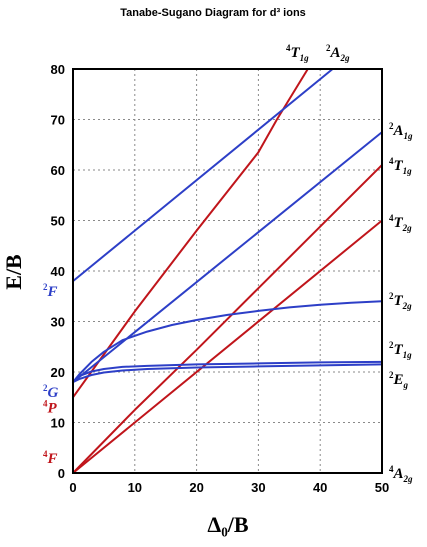 The image size is (427, 547). Describe the element at coordinates (45, 388) in the screenshot. I see `free-ion-term-2-sup: 2` at that location.